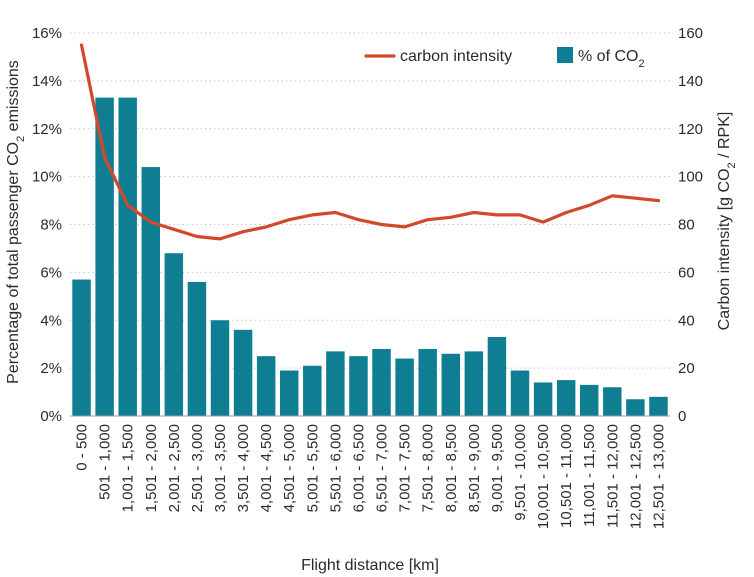  Describe the element at coordinates (686, 320) in the screenshot. I see `right-tick-label: 40` at that location.